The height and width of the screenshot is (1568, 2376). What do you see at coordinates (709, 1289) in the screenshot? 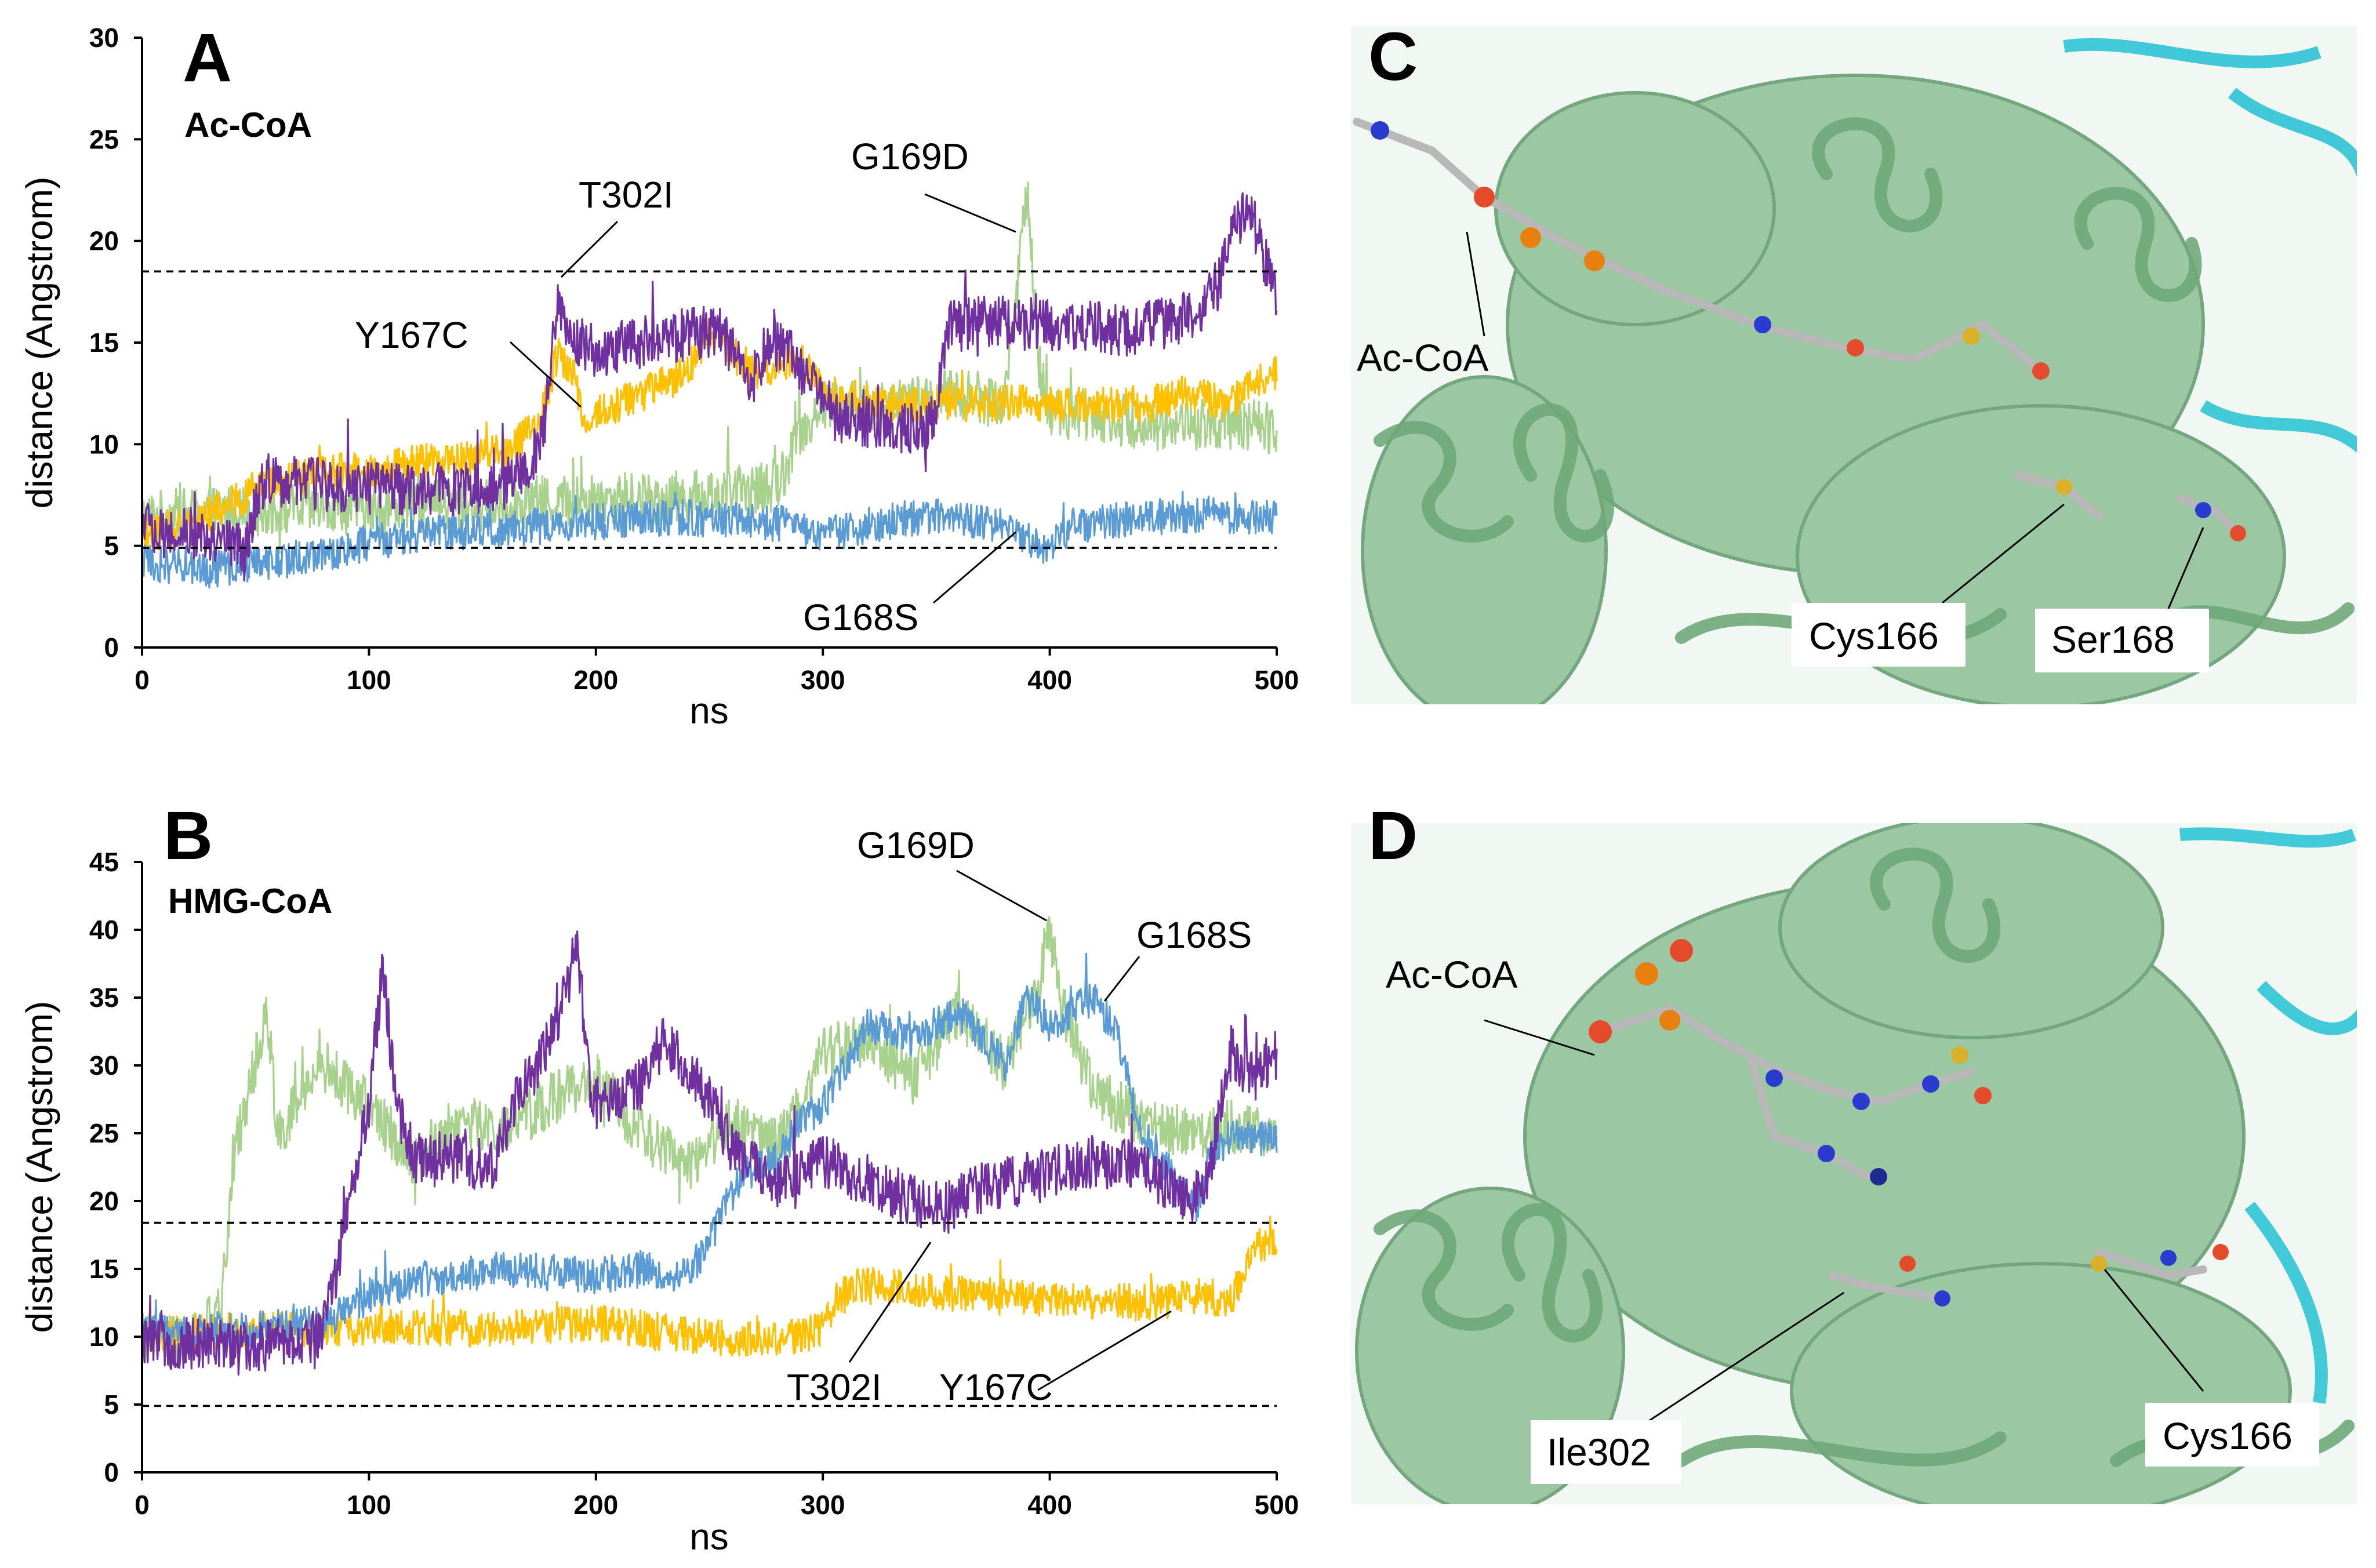
I see `chart-b-series-y167c` at bounding box center [709, 1289].